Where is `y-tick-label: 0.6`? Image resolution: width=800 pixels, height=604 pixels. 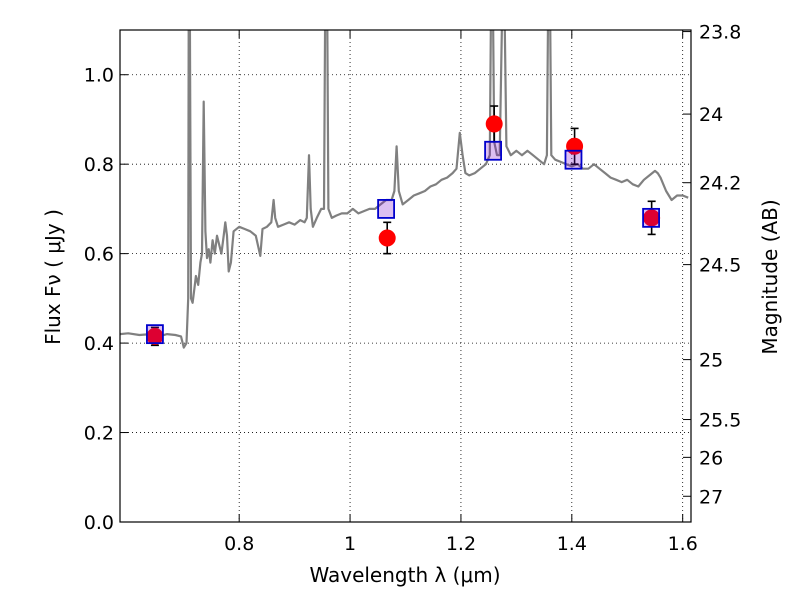
y-tick-label: 0.6 is located at coordinates (99, 255).